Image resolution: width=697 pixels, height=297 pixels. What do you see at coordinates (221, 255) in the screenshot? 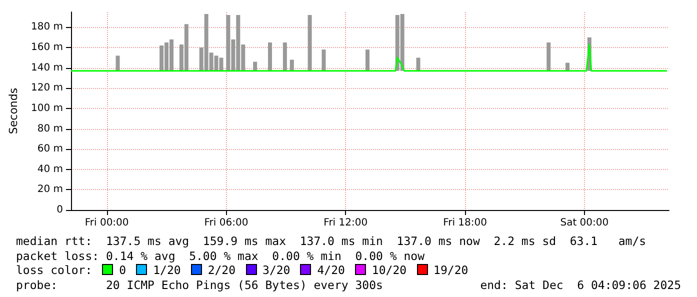
I see `text: packet loss: 0.14 % avg 5.00 % max 0.00 % min 0.00 % now` at bounding box center [221, 255].